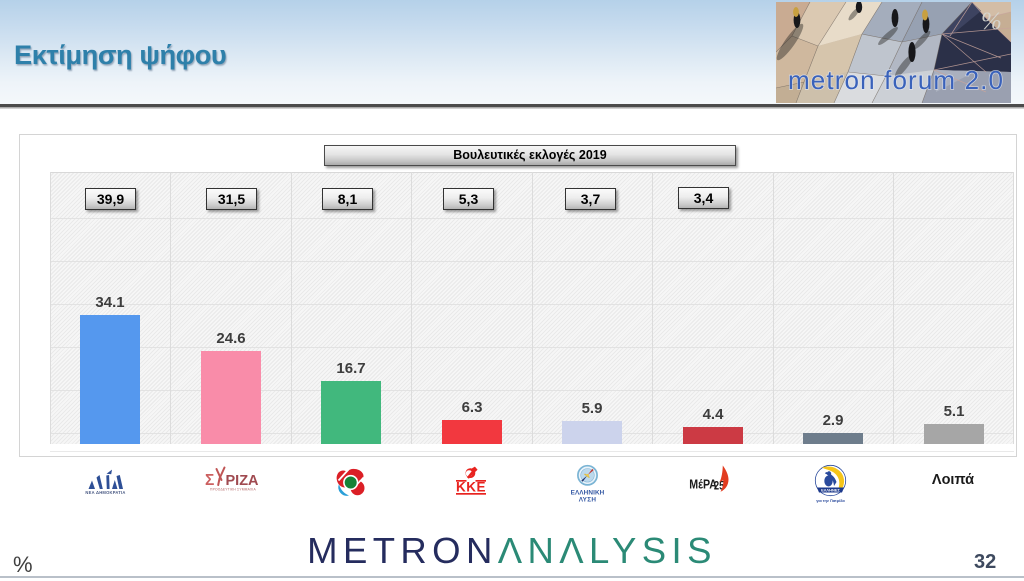  What do you see at coordinates (233, 490) in the screenshot?
I see `svg-text: ΠΡΟΟΔΕΥΤΙΚΗ ΣΥΜΜΑΧΙΑ` at bounding box center [233, 490].